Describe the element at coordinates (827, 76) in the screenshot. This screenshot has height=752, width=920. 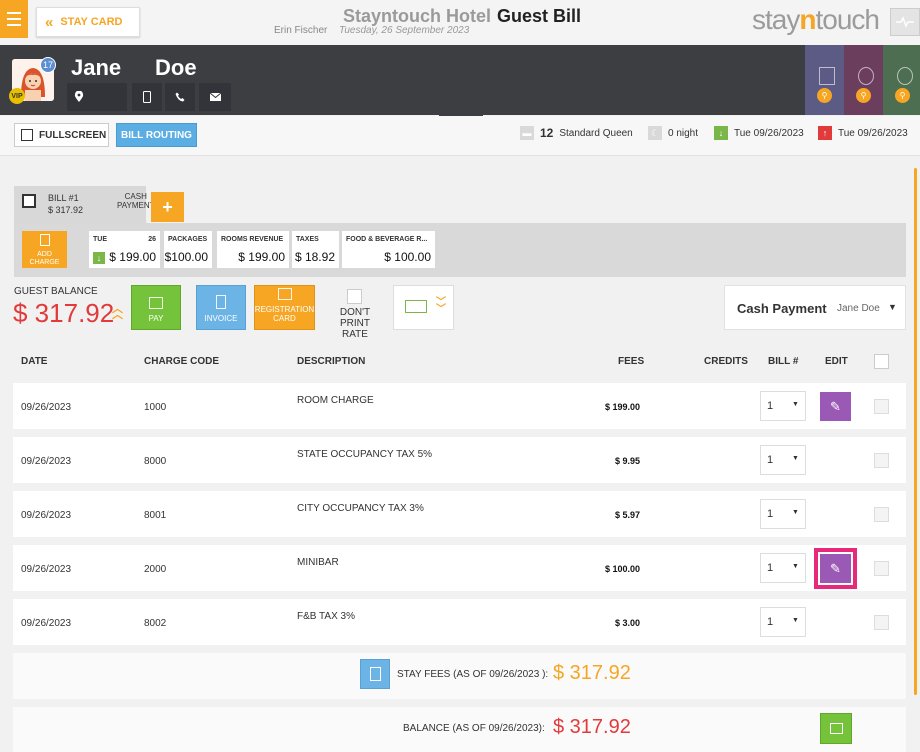
I see `document-icon` at that location.